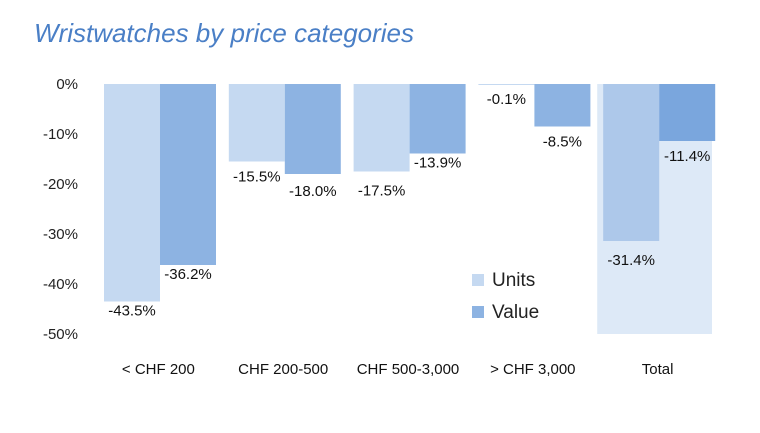 This screenshot has width=760, height=433. What do you see at coordinates (506, 99) in the screenshot?
I see `data-label-units: -0.1%` at bounding box center [506, 99].